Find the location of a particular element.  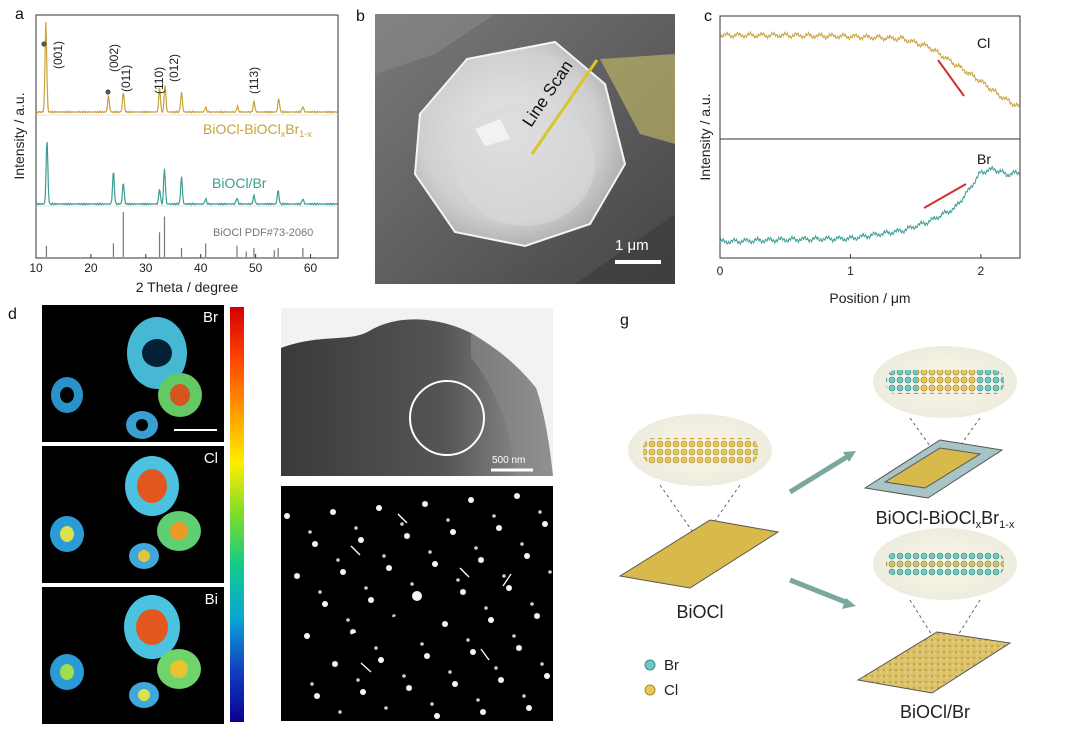

saed-graphic is located at coordinates (416, 606).